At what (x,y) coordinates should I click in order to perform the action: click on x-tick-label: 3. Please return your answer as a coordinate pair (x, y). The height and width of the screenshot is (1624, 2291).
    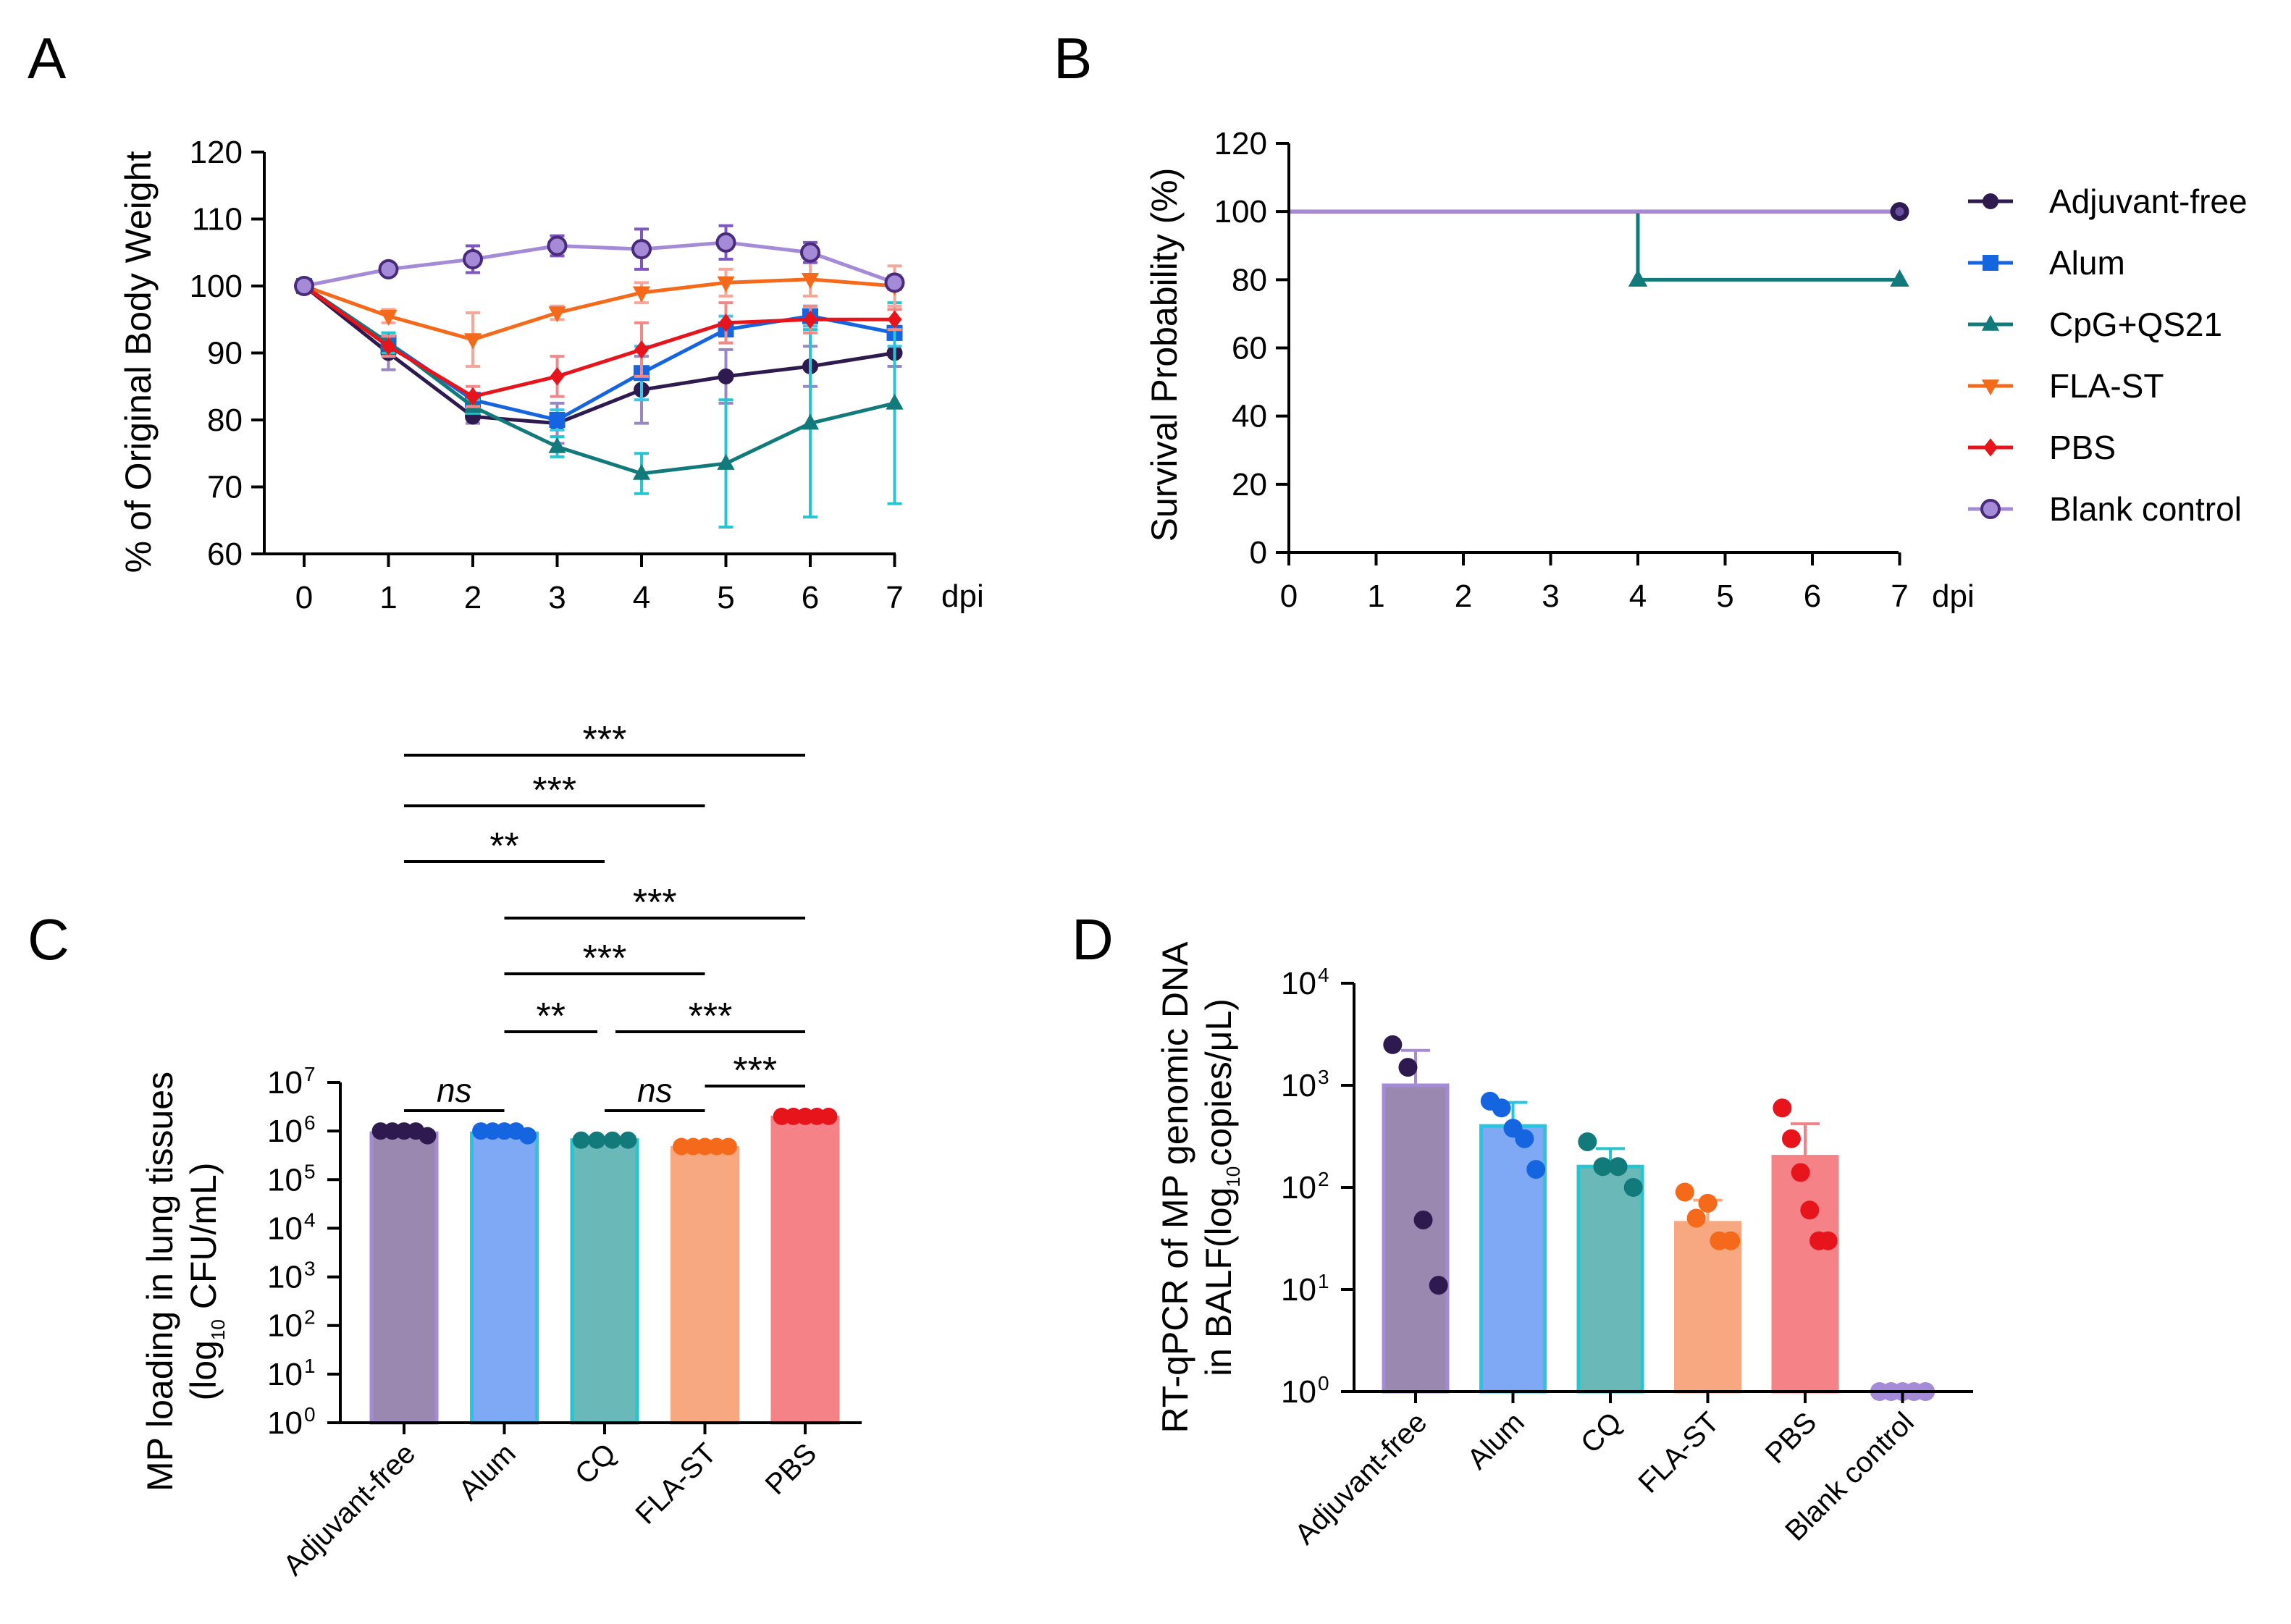
    Looking at the image, I should click on (1551, 596).